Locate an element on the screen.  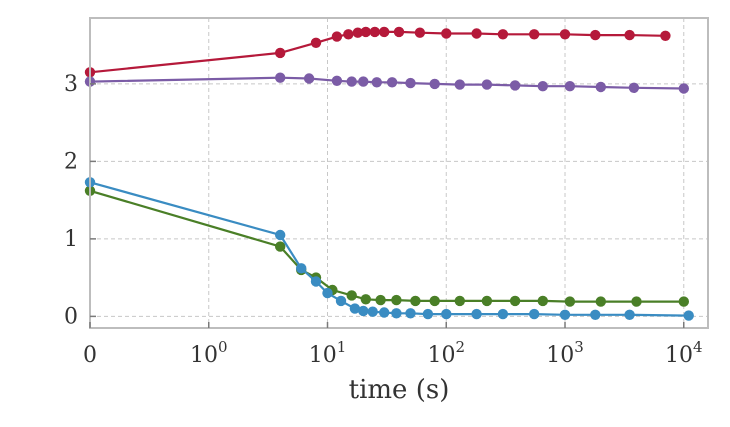
x-tick-exponent: 1 is located at coordinates (342, 347).